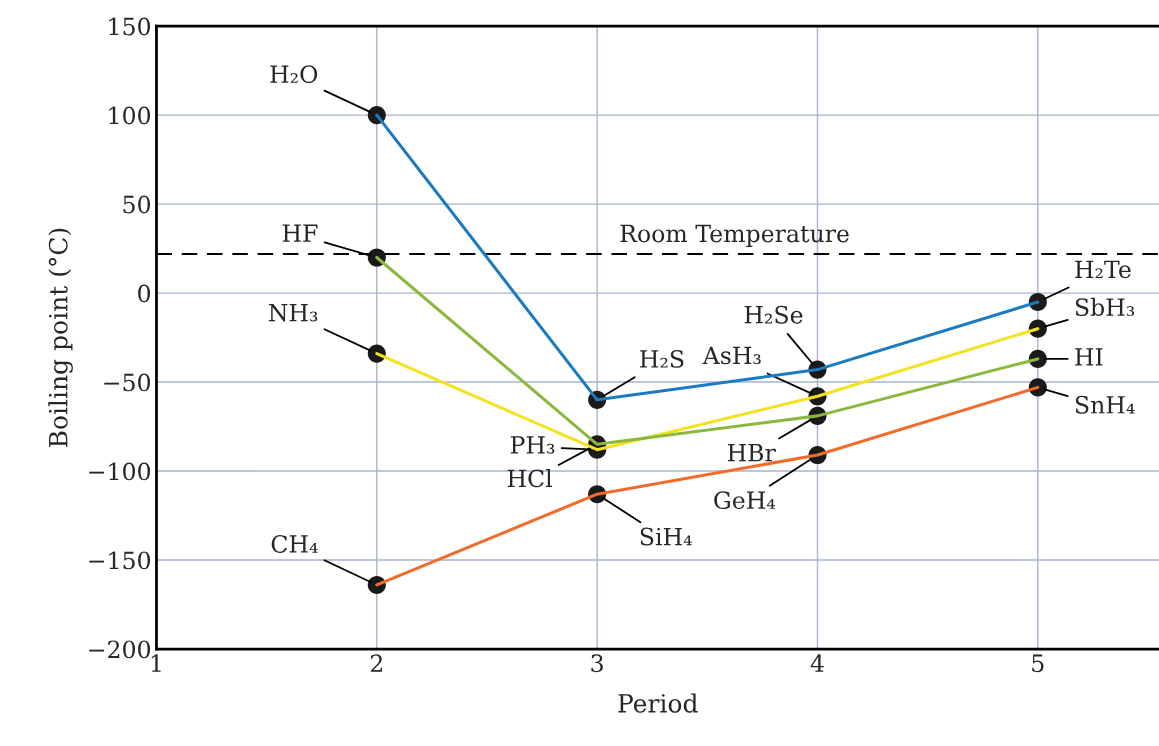  Describe the element at coordinates (532, 445) in the screenshot. I see `annotation: PH₃` at that location.